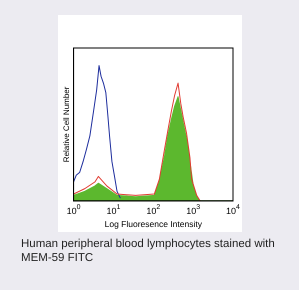 This screenshot has width=299, height=290. What do you see at coordinates (67, 124) in the screenshot?
I see `y-axis-title: Relative Cell Number` at bounding box center [67, 124].